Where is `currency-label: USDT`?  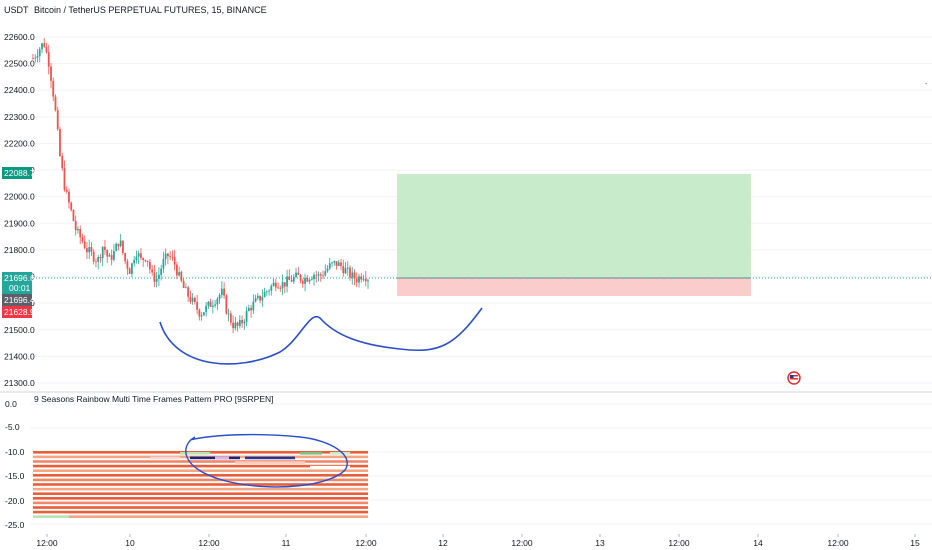 currency-label: USDT is located at coordinates (16, 10).